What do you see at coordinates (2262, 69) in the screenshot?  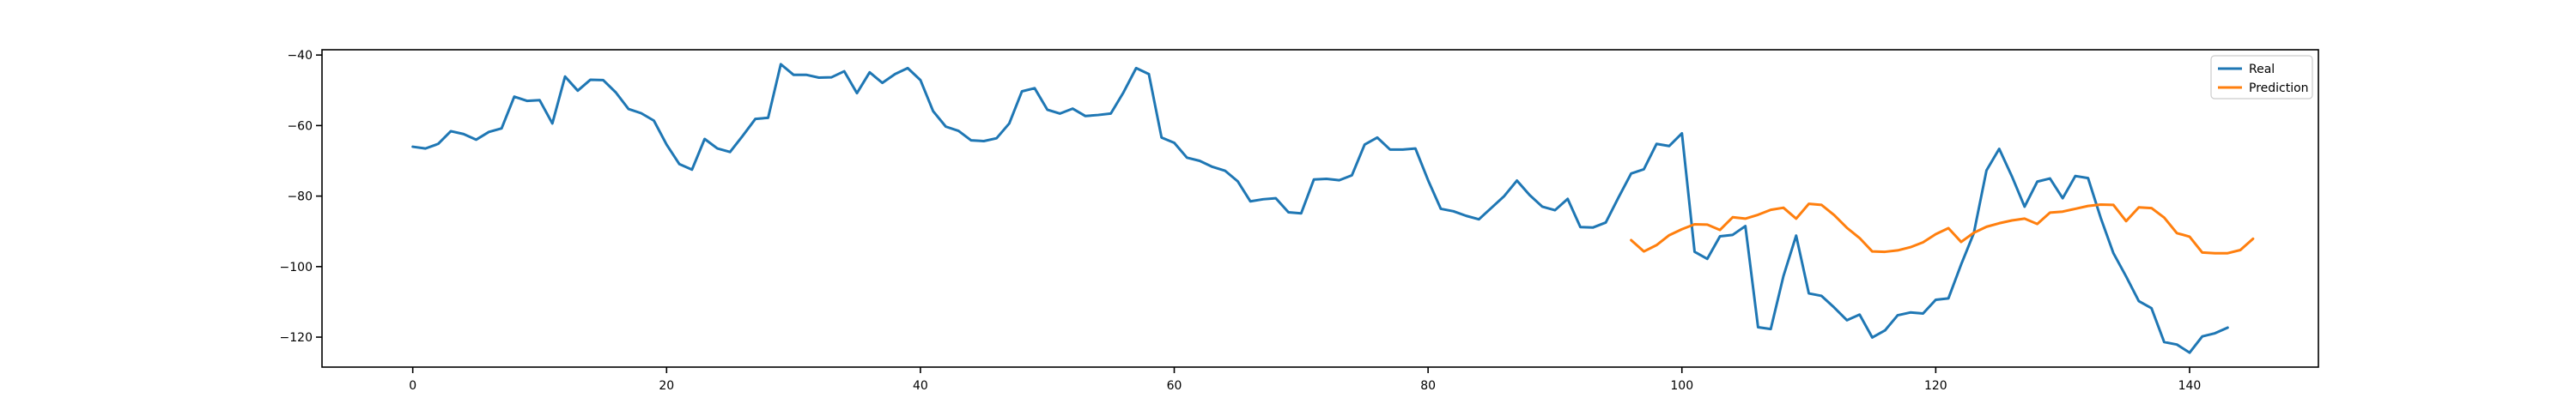 I see `legend-label-real: Real` at bounding box center [2262, 69].